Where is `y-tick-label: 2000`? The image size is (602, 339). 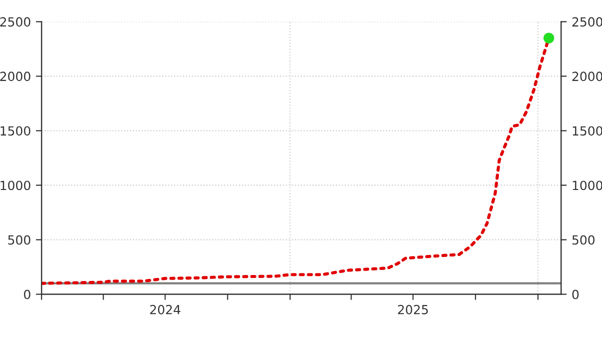
y-tick-label: 2000 is located at coordinates (15, 77).